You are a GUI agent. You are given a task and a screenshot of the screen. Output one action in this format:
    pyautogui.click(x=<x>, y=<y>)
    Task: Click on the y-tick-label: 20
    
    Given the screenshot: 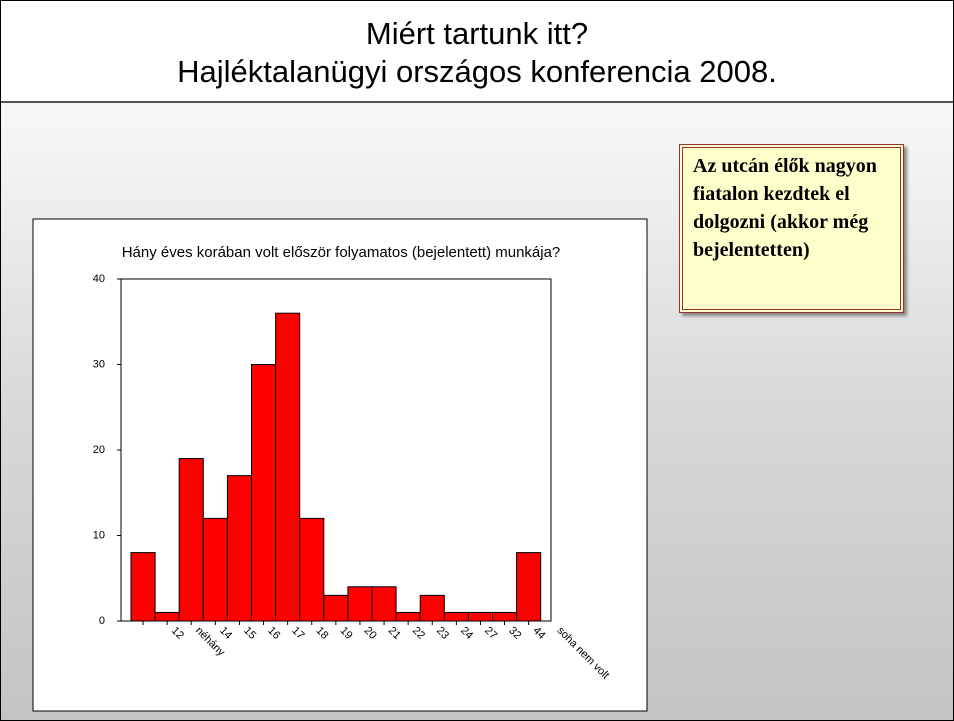 What is the action you would take?
    pyautogui.click(x=99, y=450)
    